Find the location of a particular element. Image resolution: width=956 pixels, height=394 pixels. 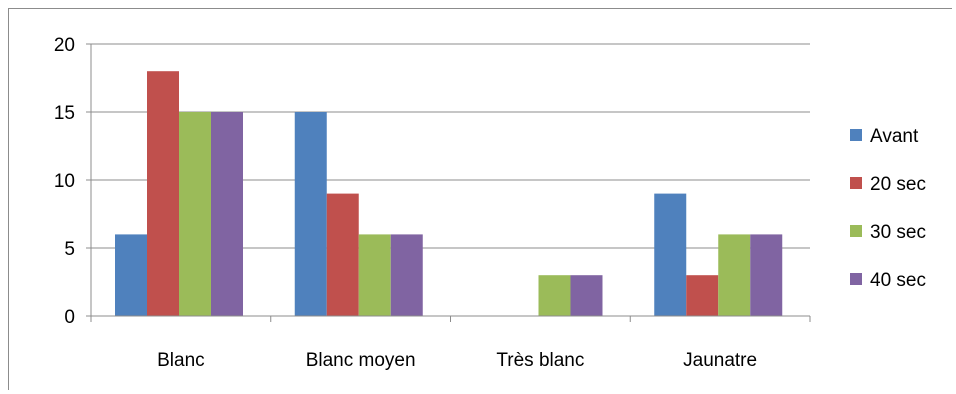

x-category-label: Blanc is located at coordinates (181, 360).